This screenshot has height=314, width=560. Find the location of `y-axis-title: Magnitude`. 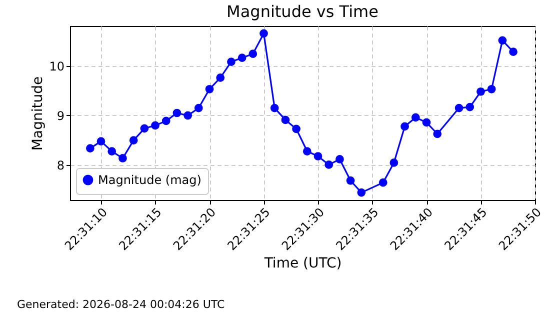

y-axis-title: Magnitude is located at coordinates (38, 113).